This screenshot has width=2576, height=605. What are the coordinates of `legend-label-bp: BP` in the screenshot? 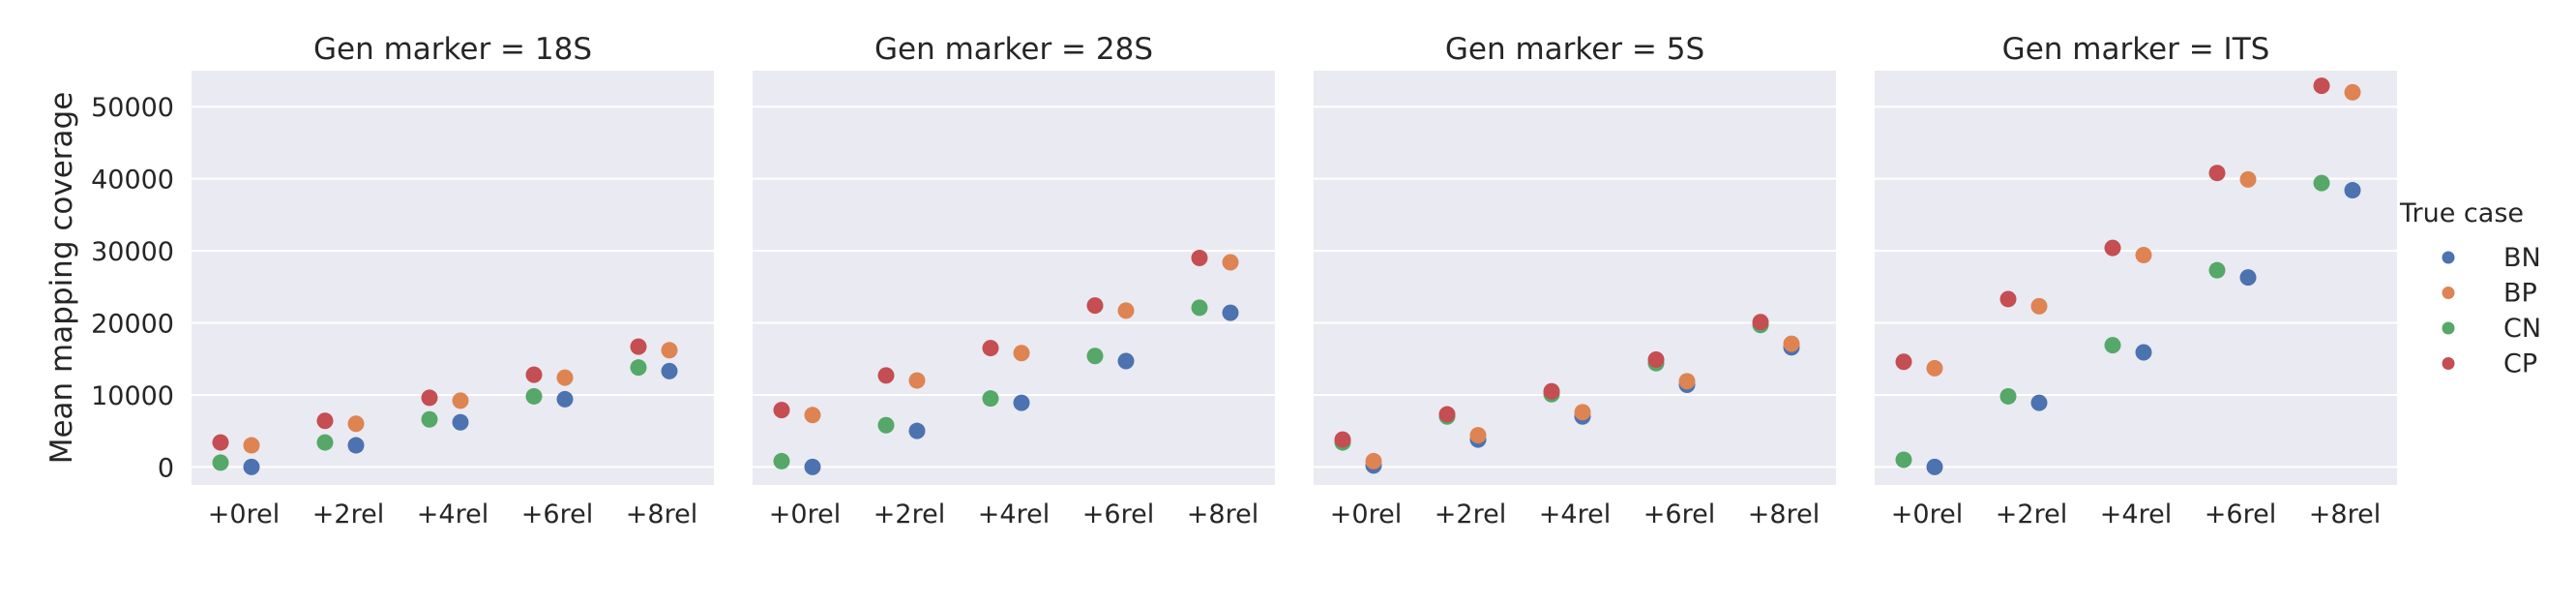 It's located at (2520, 294).